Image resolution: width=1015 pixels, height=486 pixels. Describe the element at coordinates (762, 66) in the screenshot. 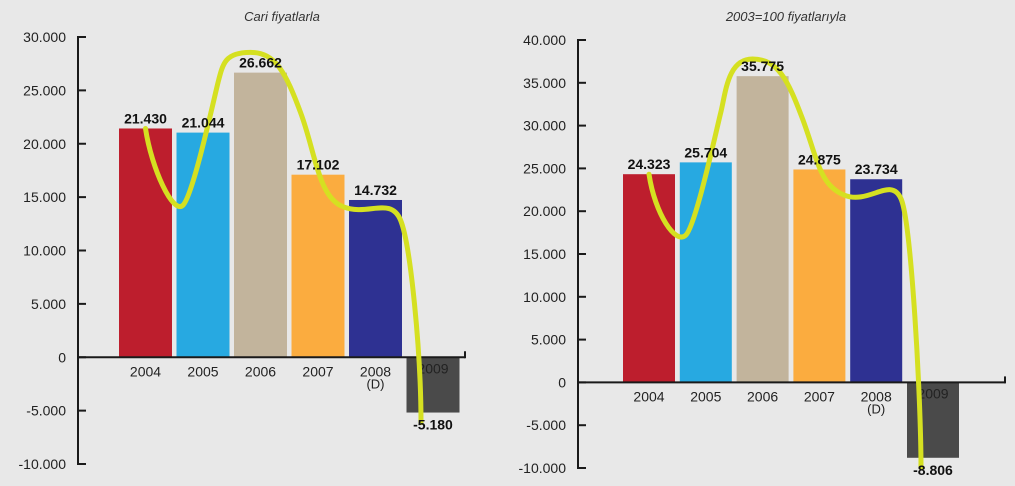

I see `data-label: 35.775` at that location.